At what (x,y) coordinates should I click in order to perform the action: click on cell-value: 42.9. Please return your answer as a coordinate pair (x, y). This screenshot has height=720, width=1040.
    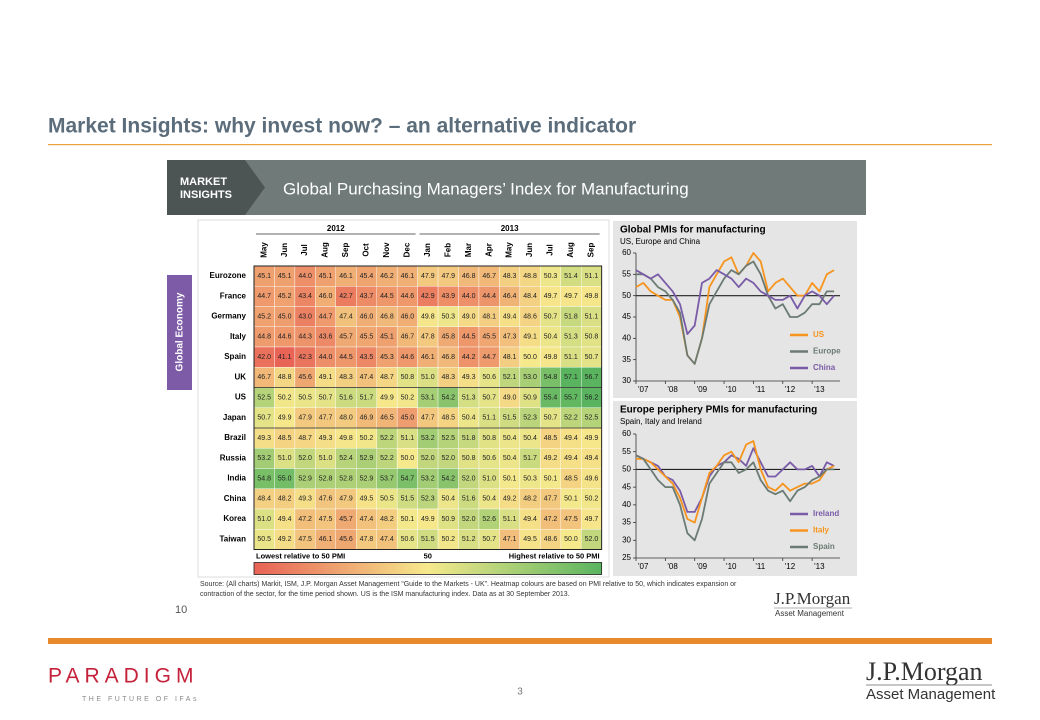
    Looking at the image, I should click on (428, 296).